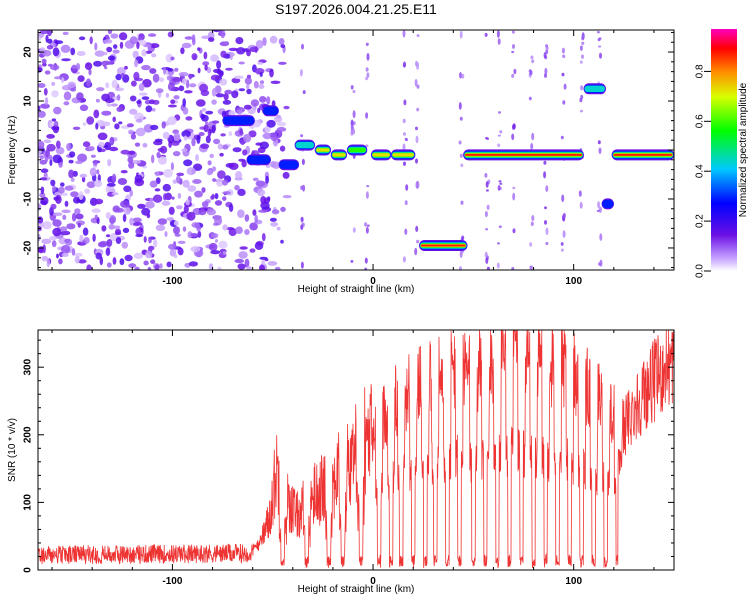 Image resolution: width=750 pixels, height=605 pixels. What do you see at coordinates (28, 247) in the screenshot?
I see `y-tick-label: -20` at bounding box center [28, 247].